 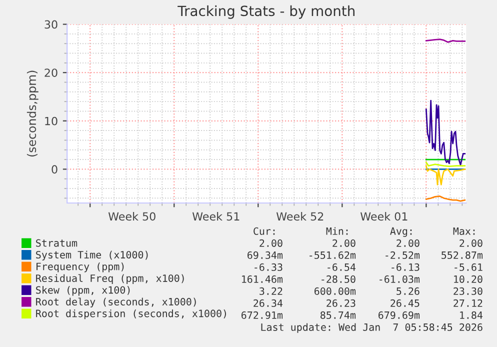 I want to click on x-tick-label: Week 51, so click(x=216, y=216).